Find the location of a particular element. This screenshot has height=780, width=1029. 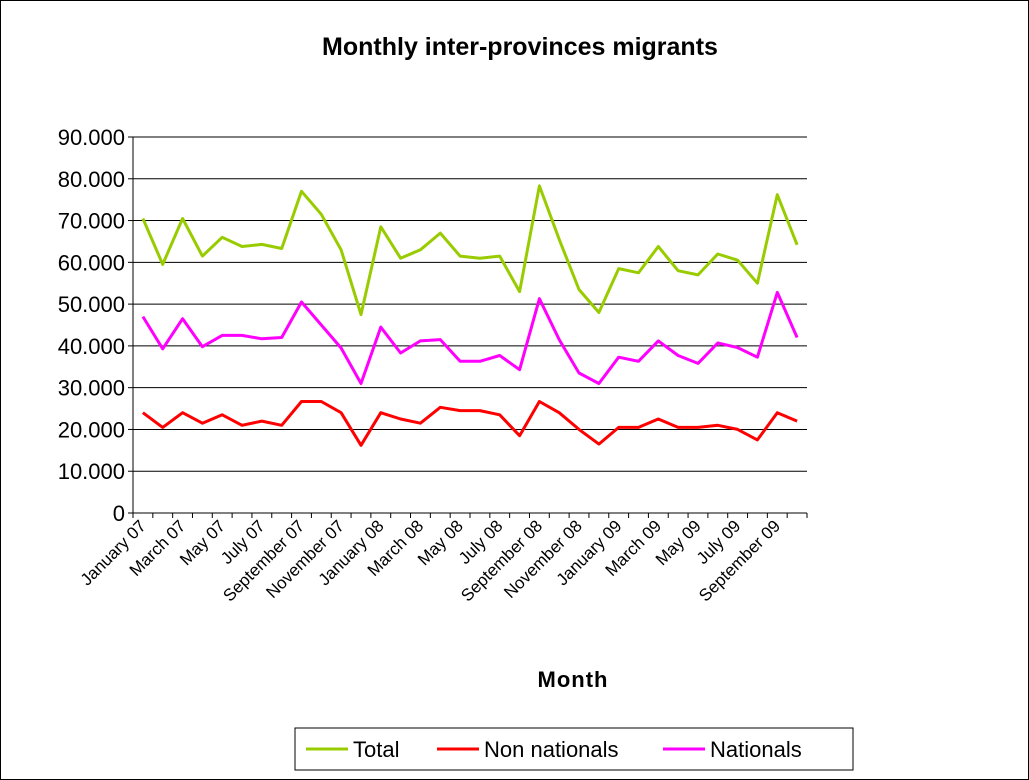

y-tick-label: 0 is located at coordinates (119, 513).